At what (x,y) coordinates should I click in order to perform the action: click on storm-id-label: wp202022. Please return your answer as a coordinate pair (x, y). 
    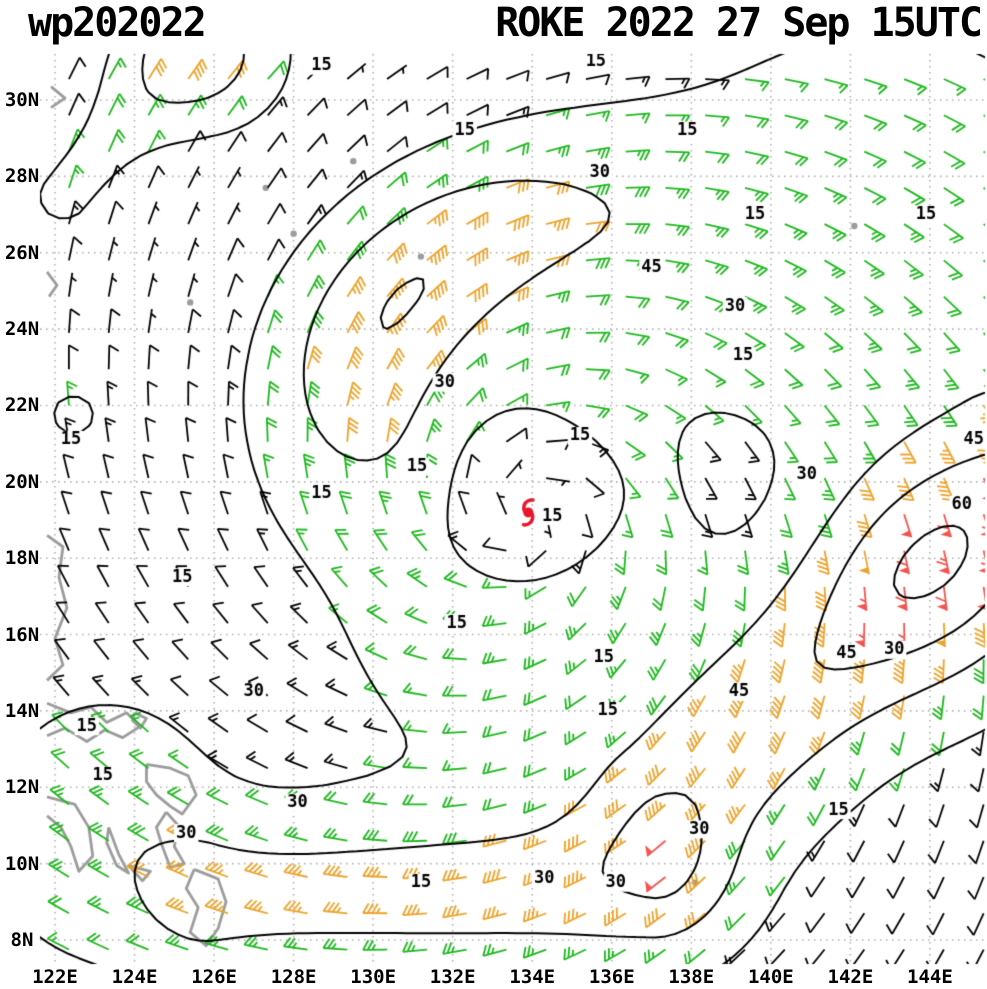
    Looking at the image, I should click on (117, 23).